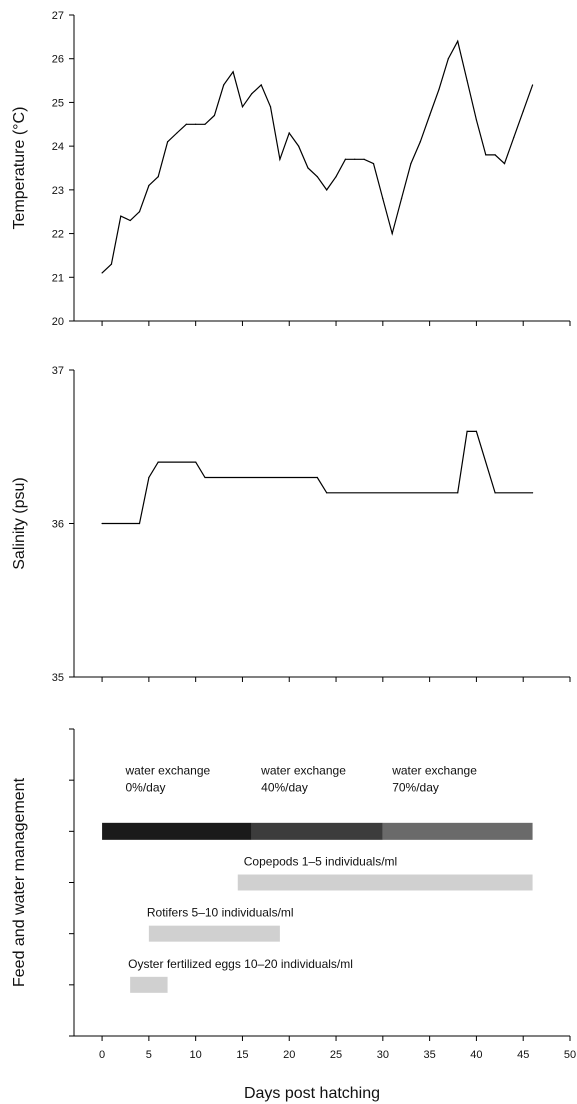 This screenshot has width=577, height=1104. I want to click on x-tick-label: 35, so click(429, 1055).